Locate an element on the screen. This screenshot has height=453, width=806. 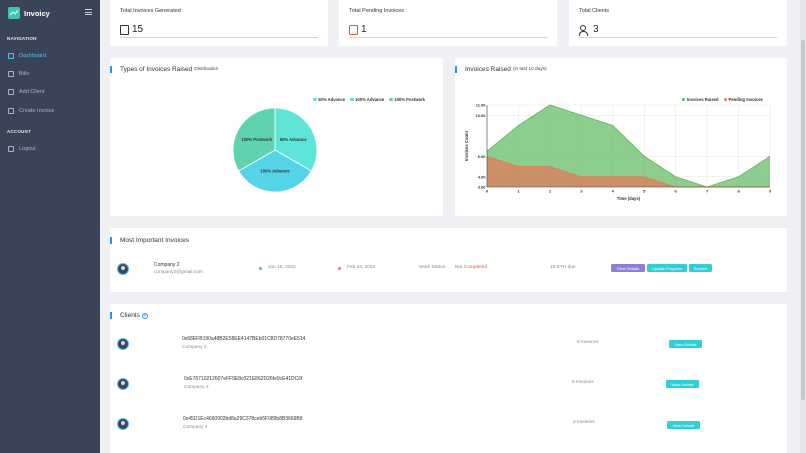
users-icon is located at coordinates (584, 30).